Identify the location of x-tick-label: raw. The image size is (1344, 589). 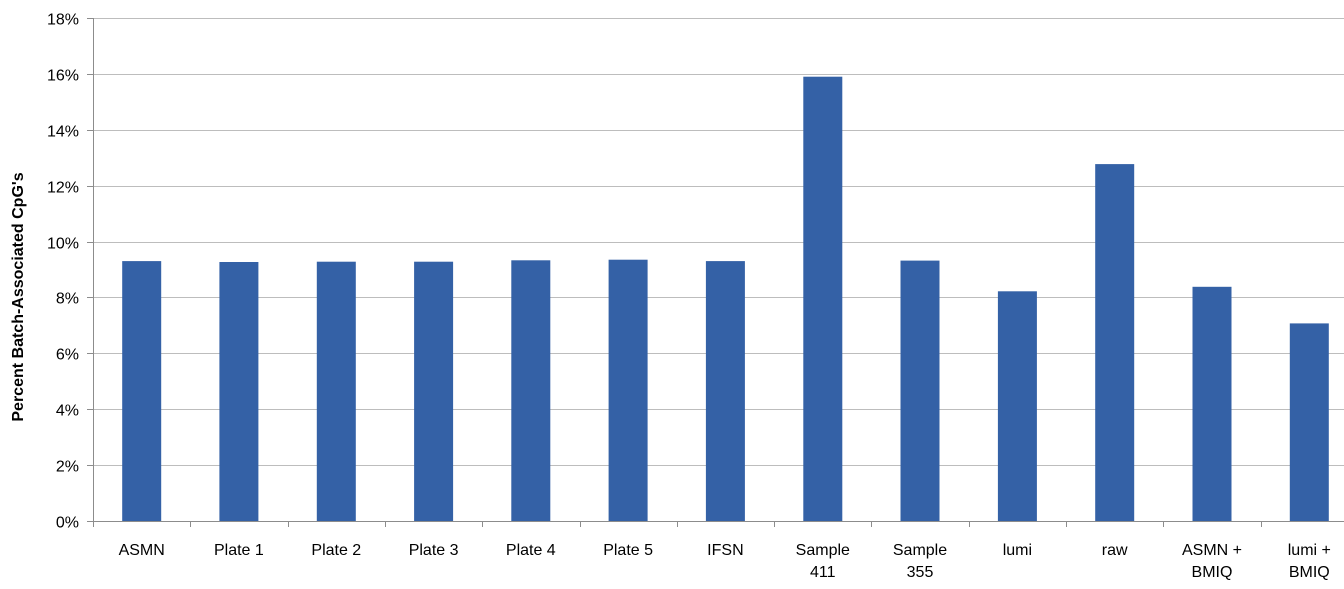
(1115, 550).